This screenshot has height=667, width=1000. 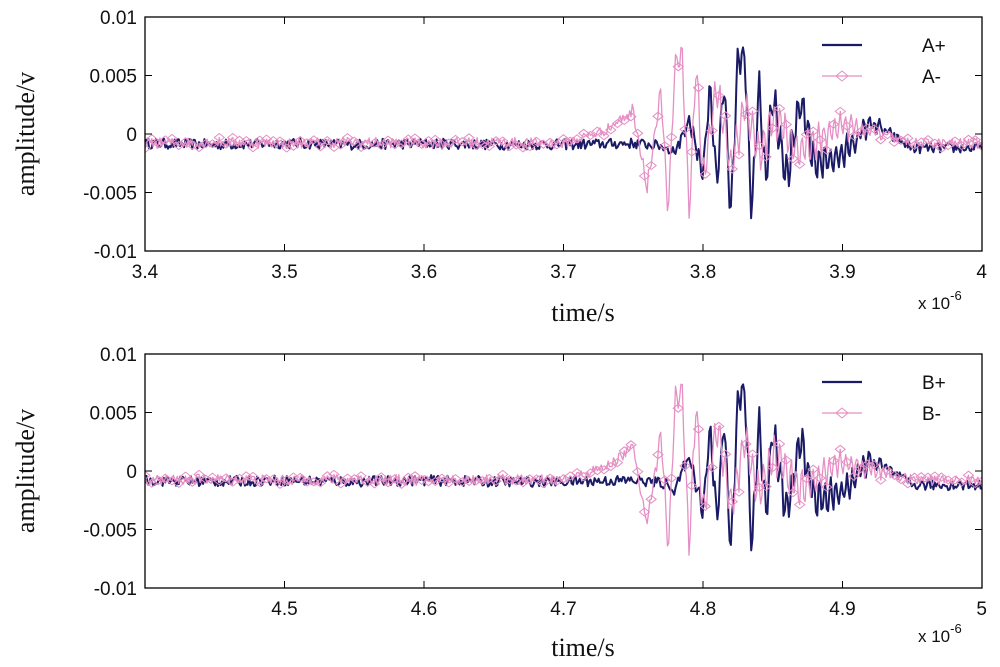 What do you see at coordinates (884, 383) in the screenshot?
I see `legend-entry-B+: B+` at bounding box center [884, 383].